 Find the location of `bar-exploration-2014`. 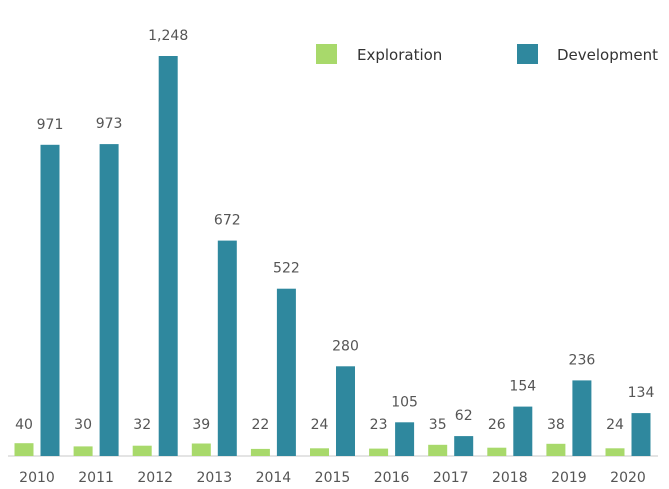

bar-exploration-2014 is located at coordinates (260, 452).